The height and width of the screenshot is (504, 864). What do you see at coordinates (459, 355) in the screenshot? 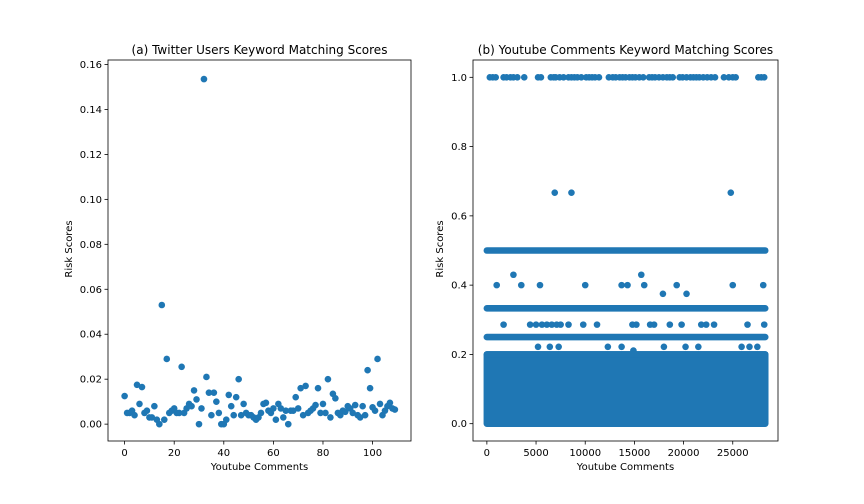
I see `chart-b-ytick-label: 0.2` at bounding box center [459, 355].